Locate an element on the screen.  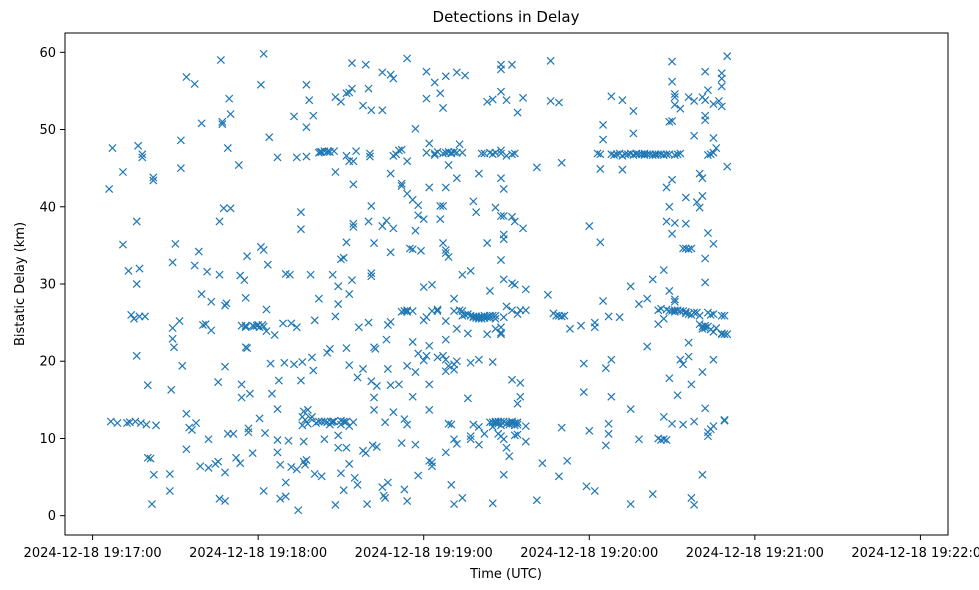
y-tick-label: 0 is located at coordinates (52, 516).